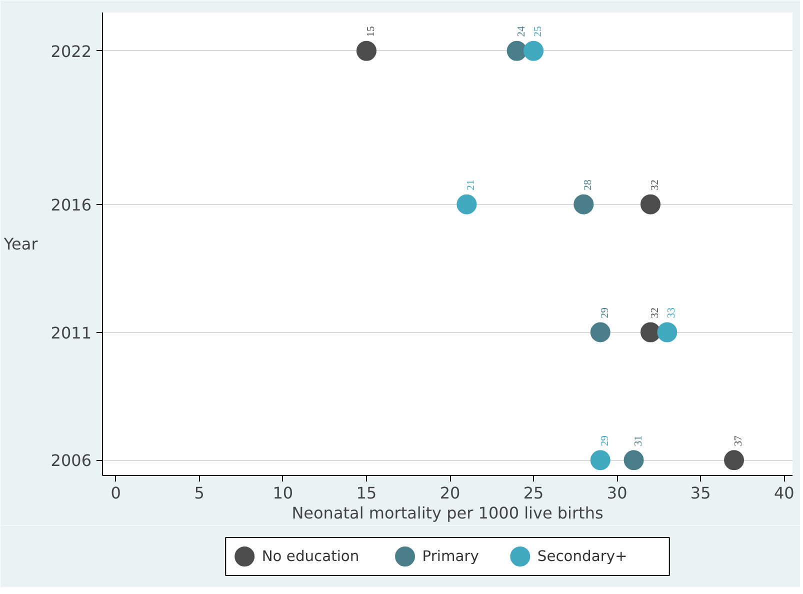  I want to click on x-tick-label: 35, so click(700, 493).